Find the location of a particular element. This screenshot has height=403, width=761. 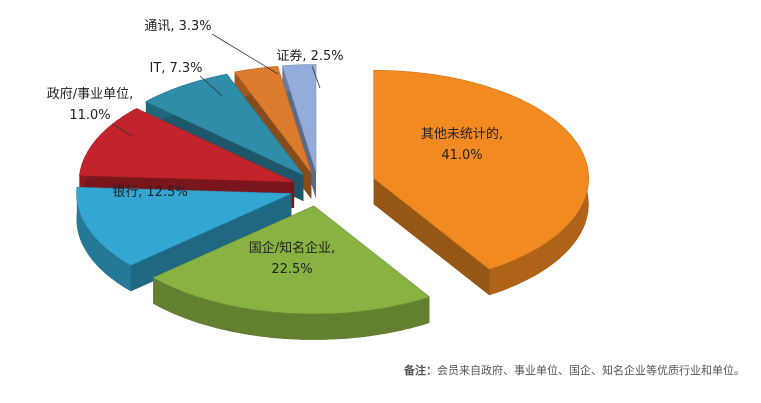

slice-label: 其他未统计的, 41.0% is located at coordinates (462, 144).